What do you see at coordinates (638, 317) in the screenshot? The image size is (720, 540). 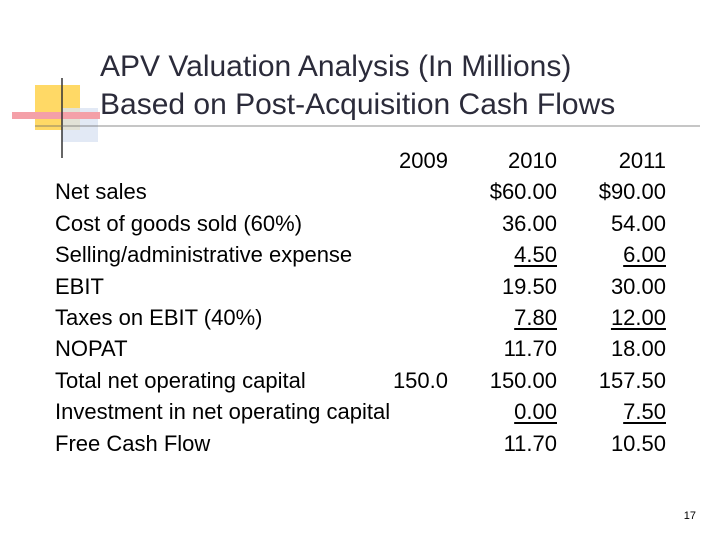 I see `cell-value: 12.00` at bounding box center [638, 317].